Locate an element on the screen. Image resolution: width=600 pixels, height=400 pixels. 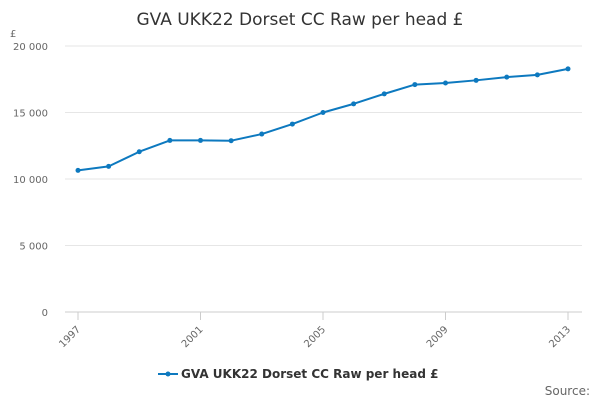
legend: GVA UKK22 Dorset CC Raw per head £ is located at coordinates (298, 374).